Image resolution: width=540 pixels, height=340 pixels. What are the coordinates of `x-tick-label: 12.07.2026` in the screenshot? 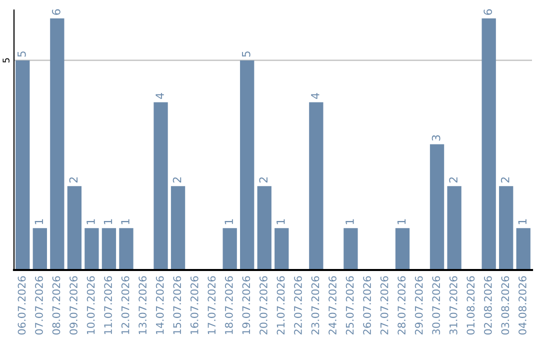 It's located at (125, 305).